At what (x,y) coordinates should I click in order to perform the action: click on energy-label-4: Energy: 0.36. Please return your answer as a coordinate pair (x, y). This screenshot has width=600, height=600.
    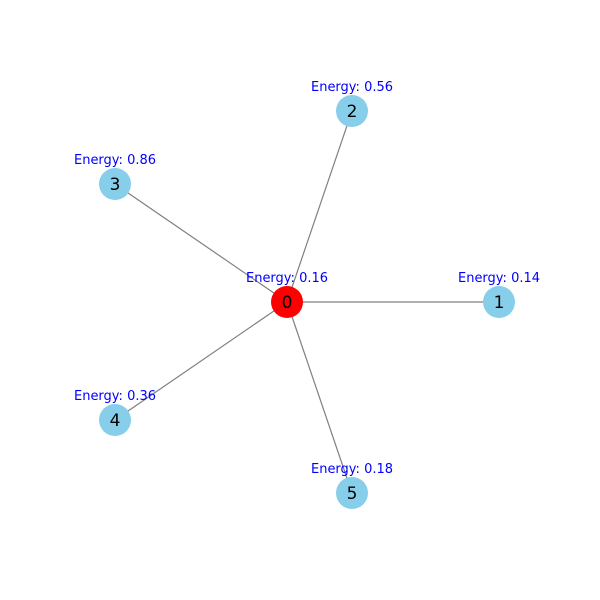
    Looking at the image, I should click on (115, 396).